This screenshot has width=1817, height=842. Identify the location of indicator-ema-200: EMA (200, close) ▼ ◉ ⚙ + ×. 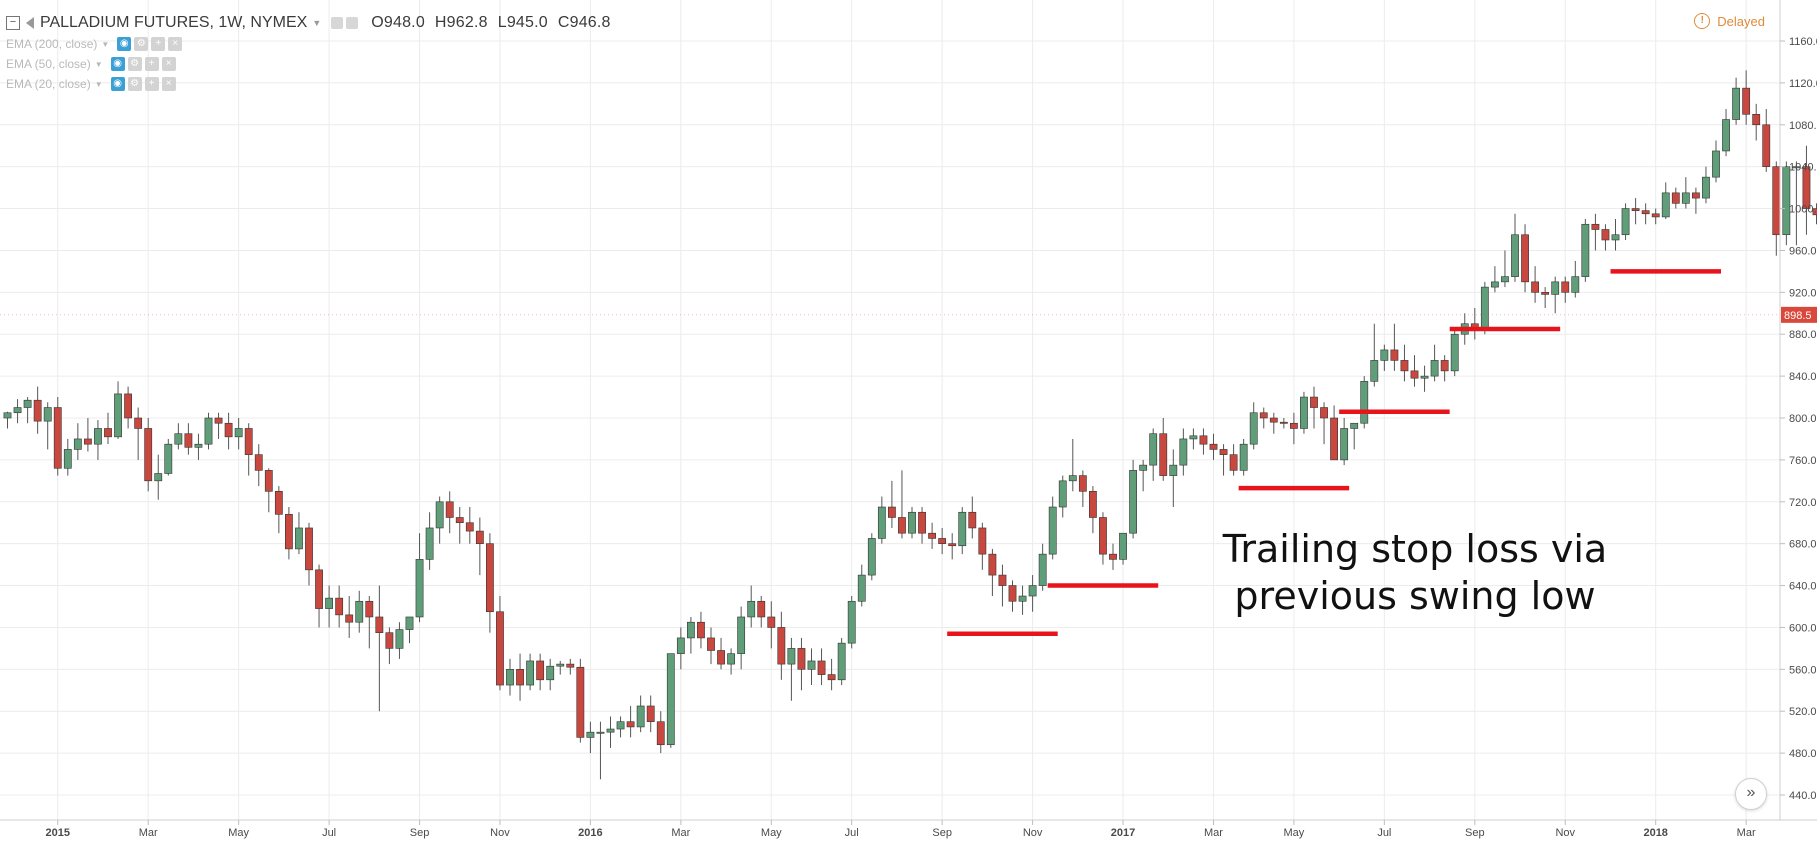
(95, 44).